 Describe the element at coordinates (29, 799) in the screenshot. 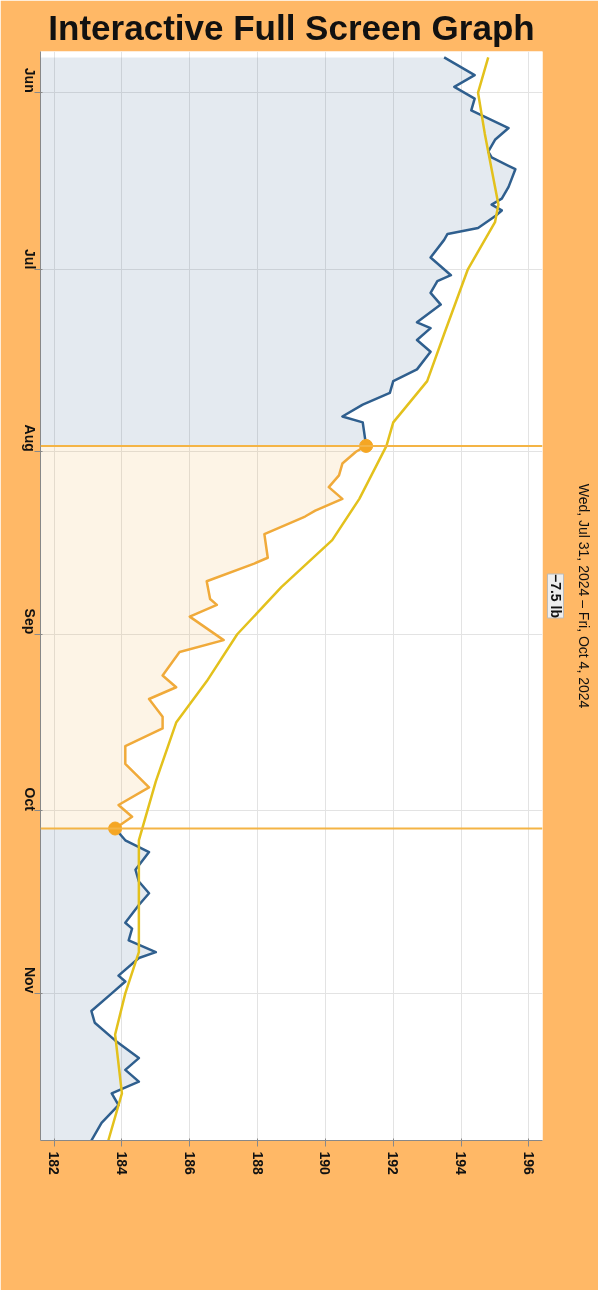

I see `y-tick-label: Oct` at that location.